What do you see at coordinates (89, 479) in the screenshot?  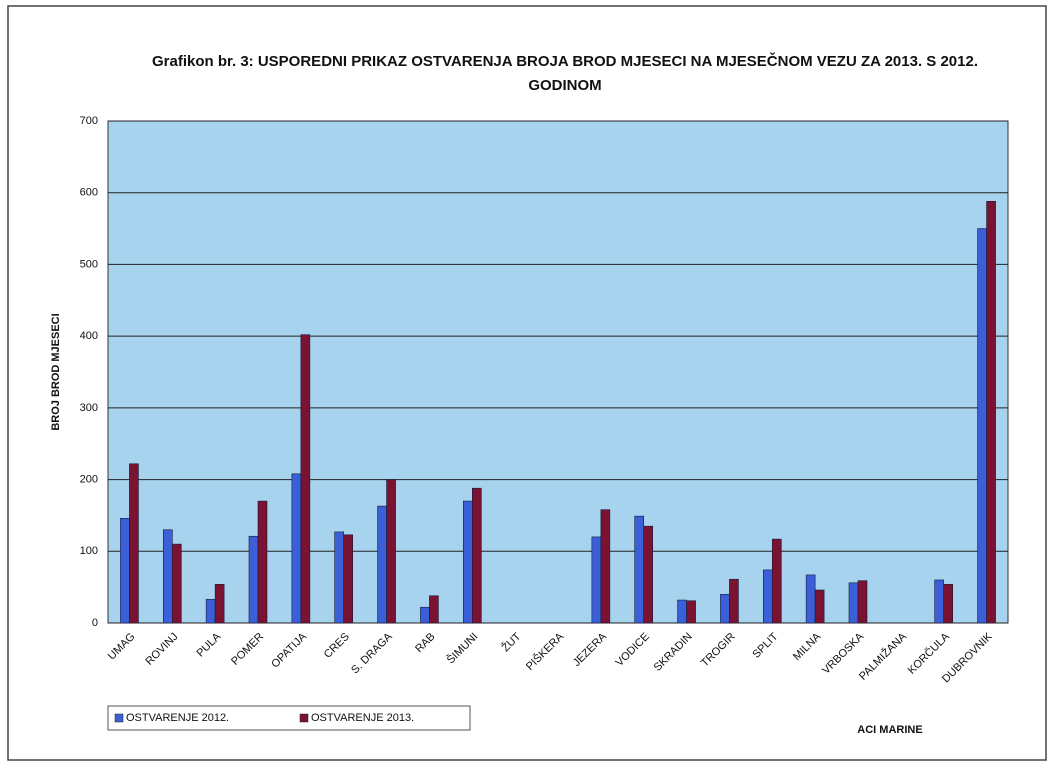 I see `y-tick-label: 200` at bounding box center [89, 479].